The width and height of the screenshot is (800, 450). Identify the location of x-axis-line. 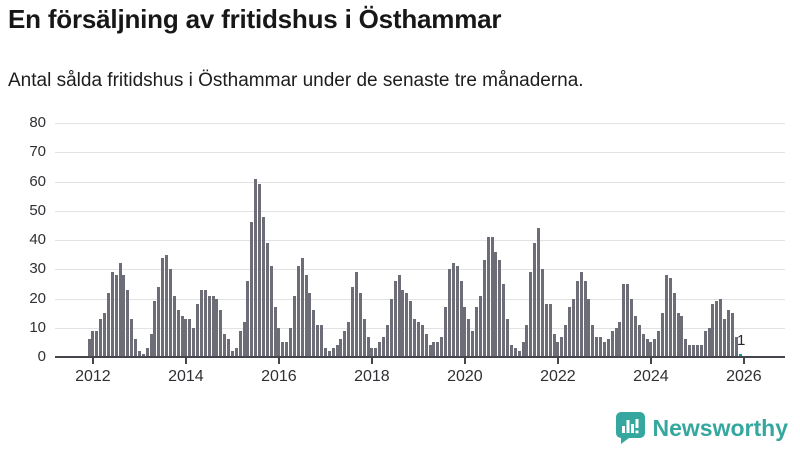
(420, 357).